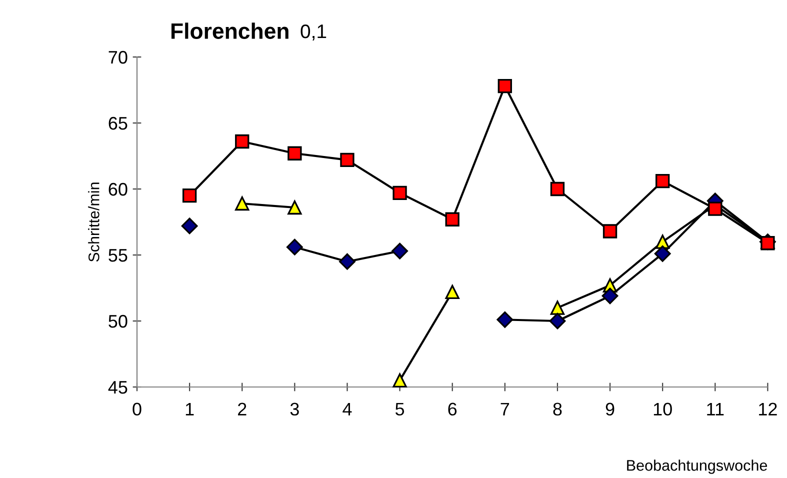 Image resolution: width=787 pixels, height=478 pixels. What do you see at coordinates (229, 30) in the screenshot?
I see `chart-title: Florenchen` at bounding box center [229, 30].